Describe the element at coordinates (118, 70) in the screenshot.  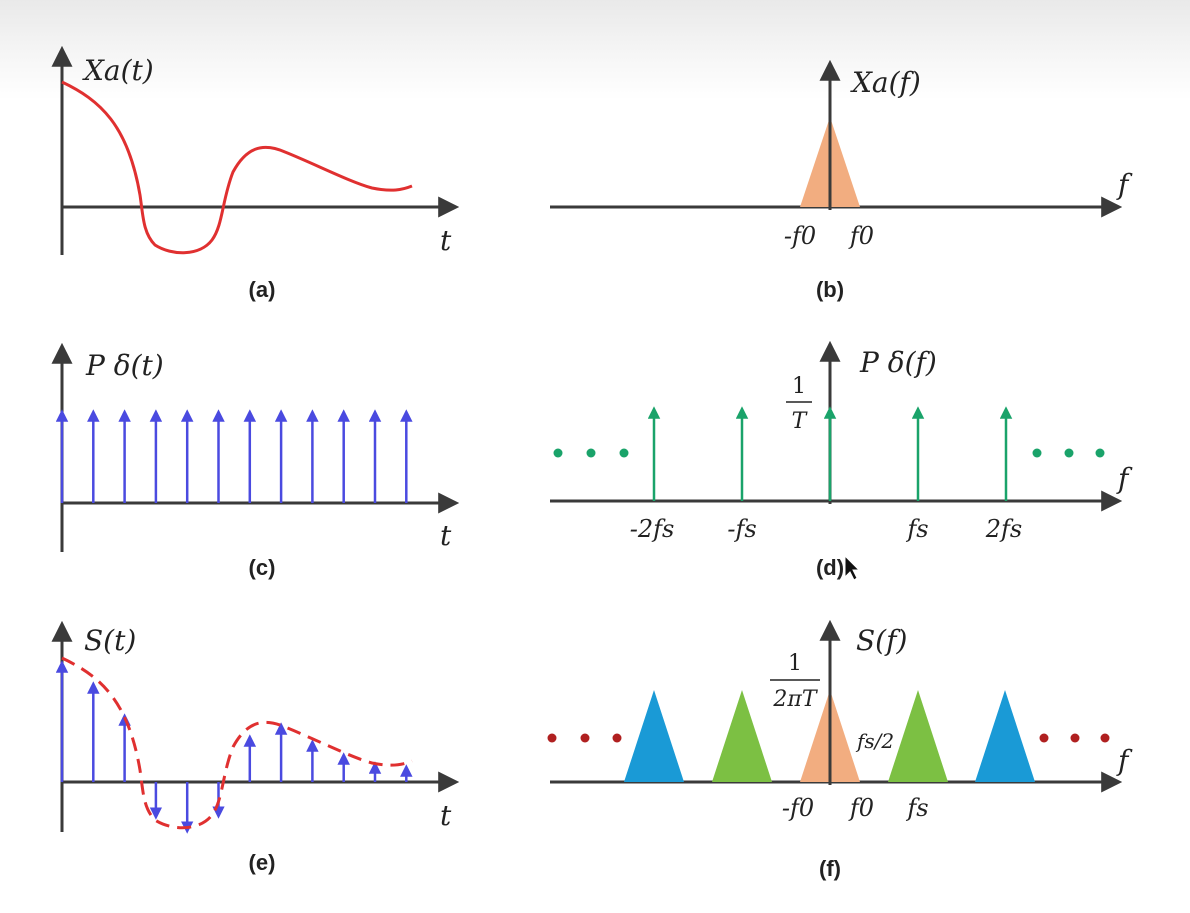
I see `ylabel-a: Xa(t)` at that location.